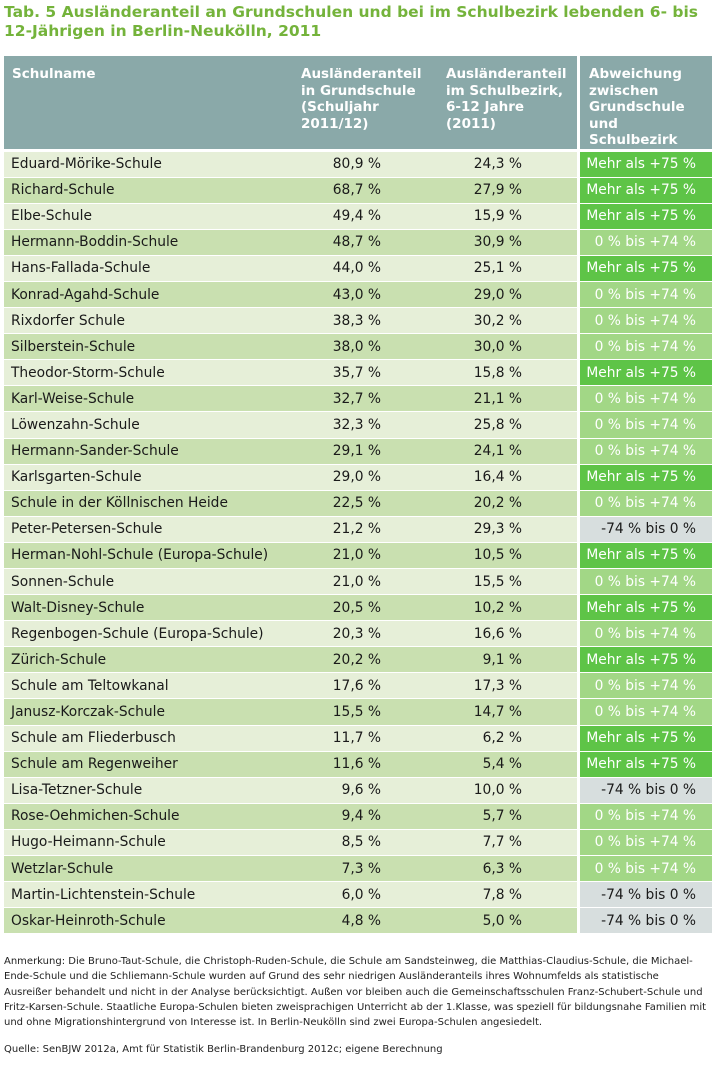 The height and width of the screenshot is (1065, 713). Describe the element at coordinates (149, 895) in the screenshot. I see `school-name-cell: Martin-Lichtenstein-Schule` at that location.